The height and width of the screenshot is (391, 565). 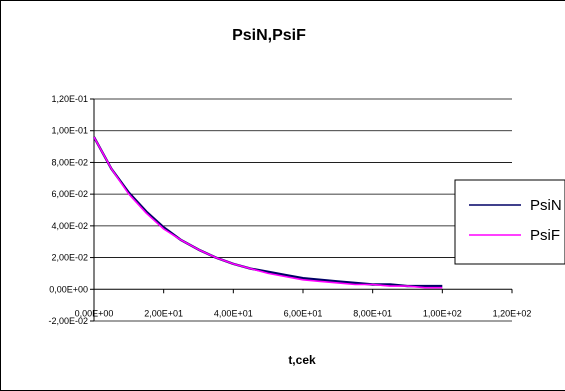 I want to click on x-tick-label: 6,00E+01, so click(x=303, y=313).